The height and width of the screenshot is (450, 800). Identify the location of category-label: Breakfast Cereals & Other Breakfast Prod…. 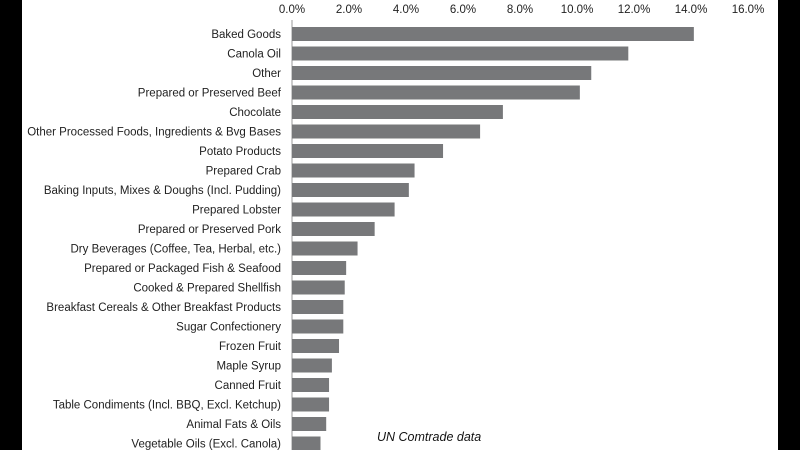
(163, 308).